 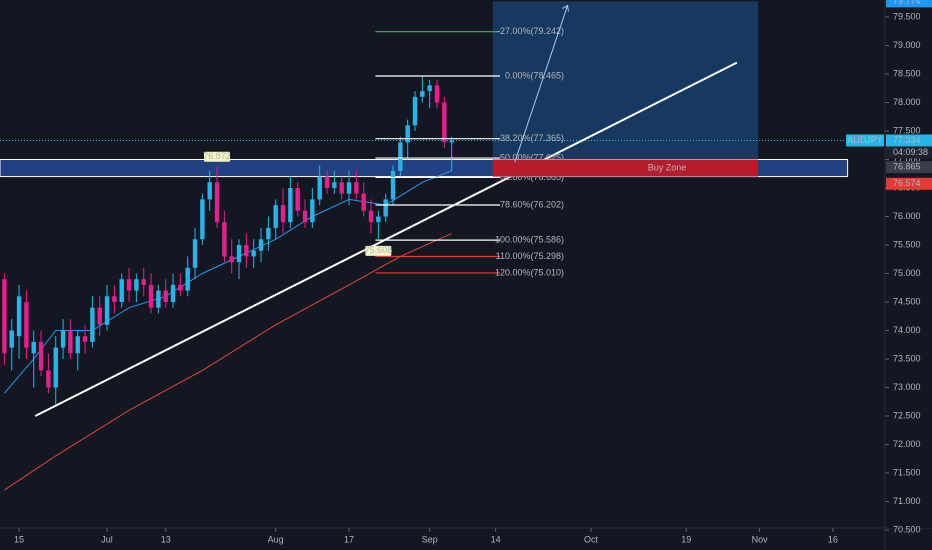 I want to click on annotation-label: 75.608, so click(x=379, y=250).